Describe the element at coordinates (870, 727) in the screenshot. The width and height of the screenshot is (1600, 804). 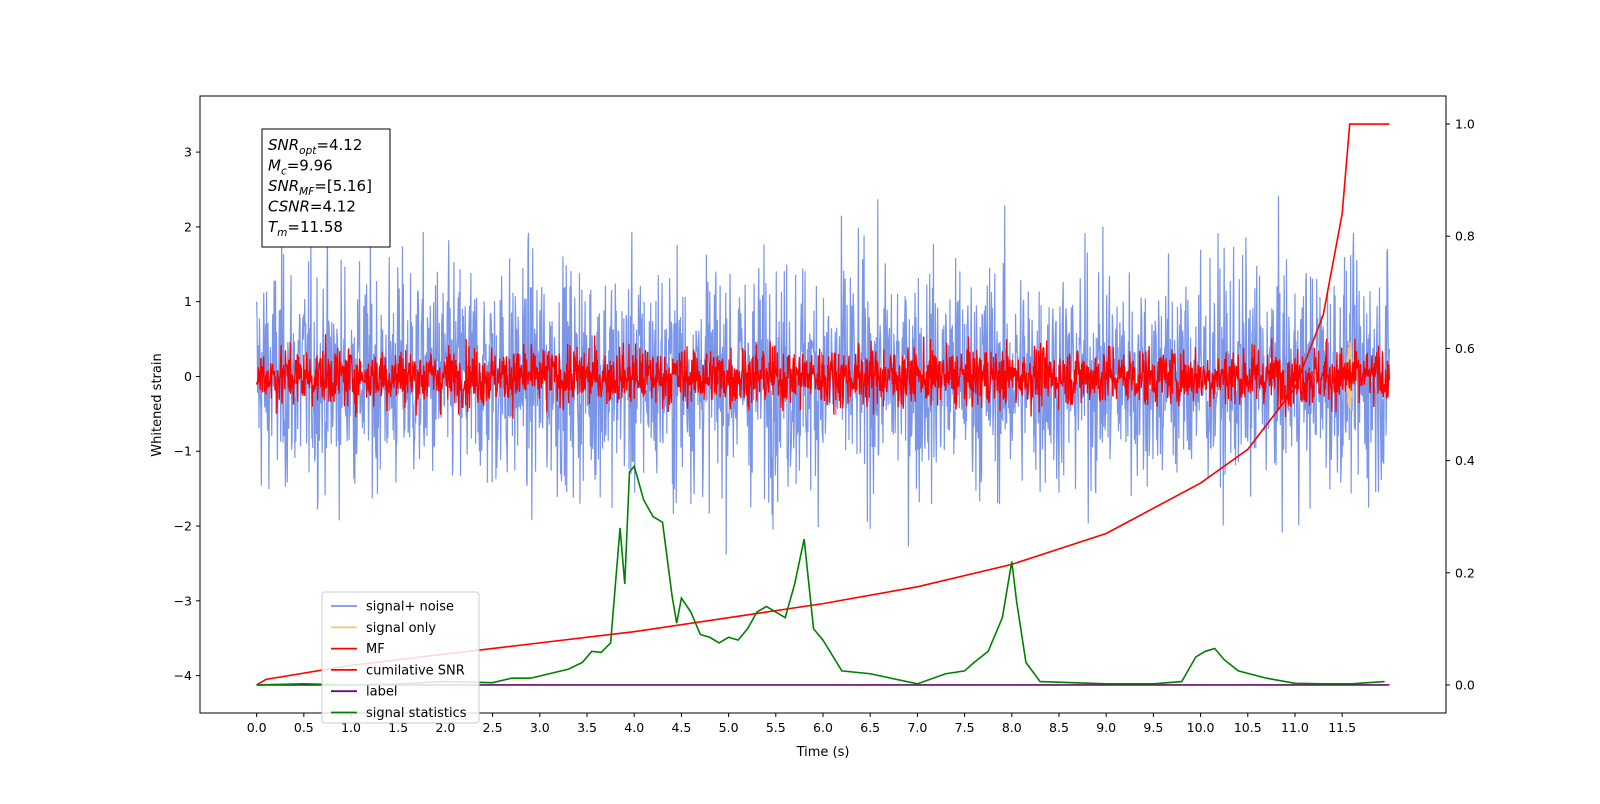
I see `x-tick-label: 6.5` at that location.